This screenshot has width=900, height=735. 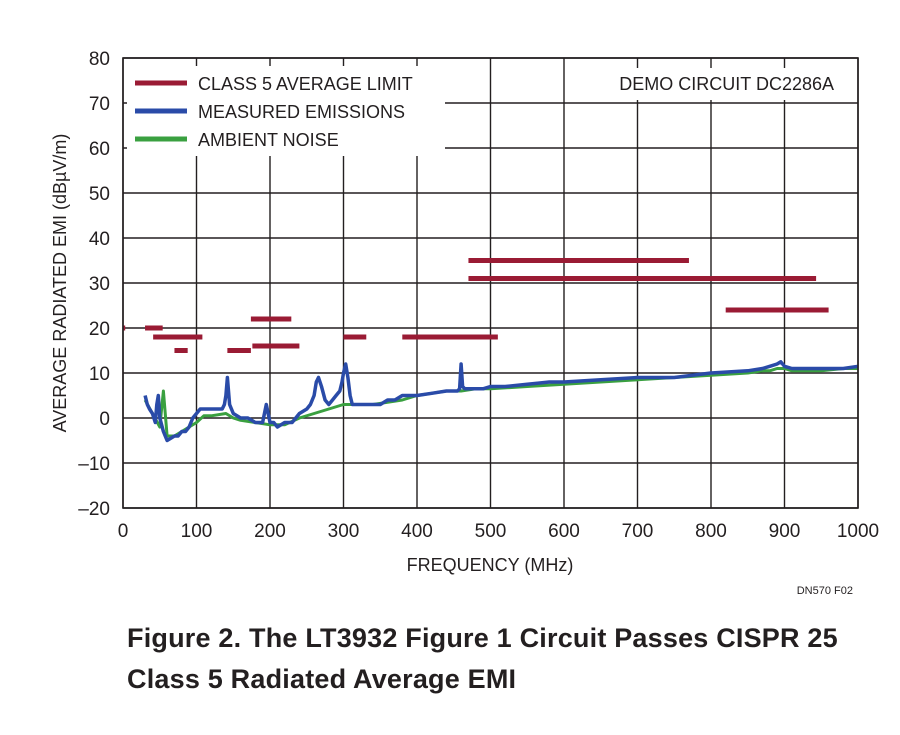 What do you see at coordinates (197, 531) in the screenshot?
I see `x-tick-label: 100` at bounding box center [197, 531].